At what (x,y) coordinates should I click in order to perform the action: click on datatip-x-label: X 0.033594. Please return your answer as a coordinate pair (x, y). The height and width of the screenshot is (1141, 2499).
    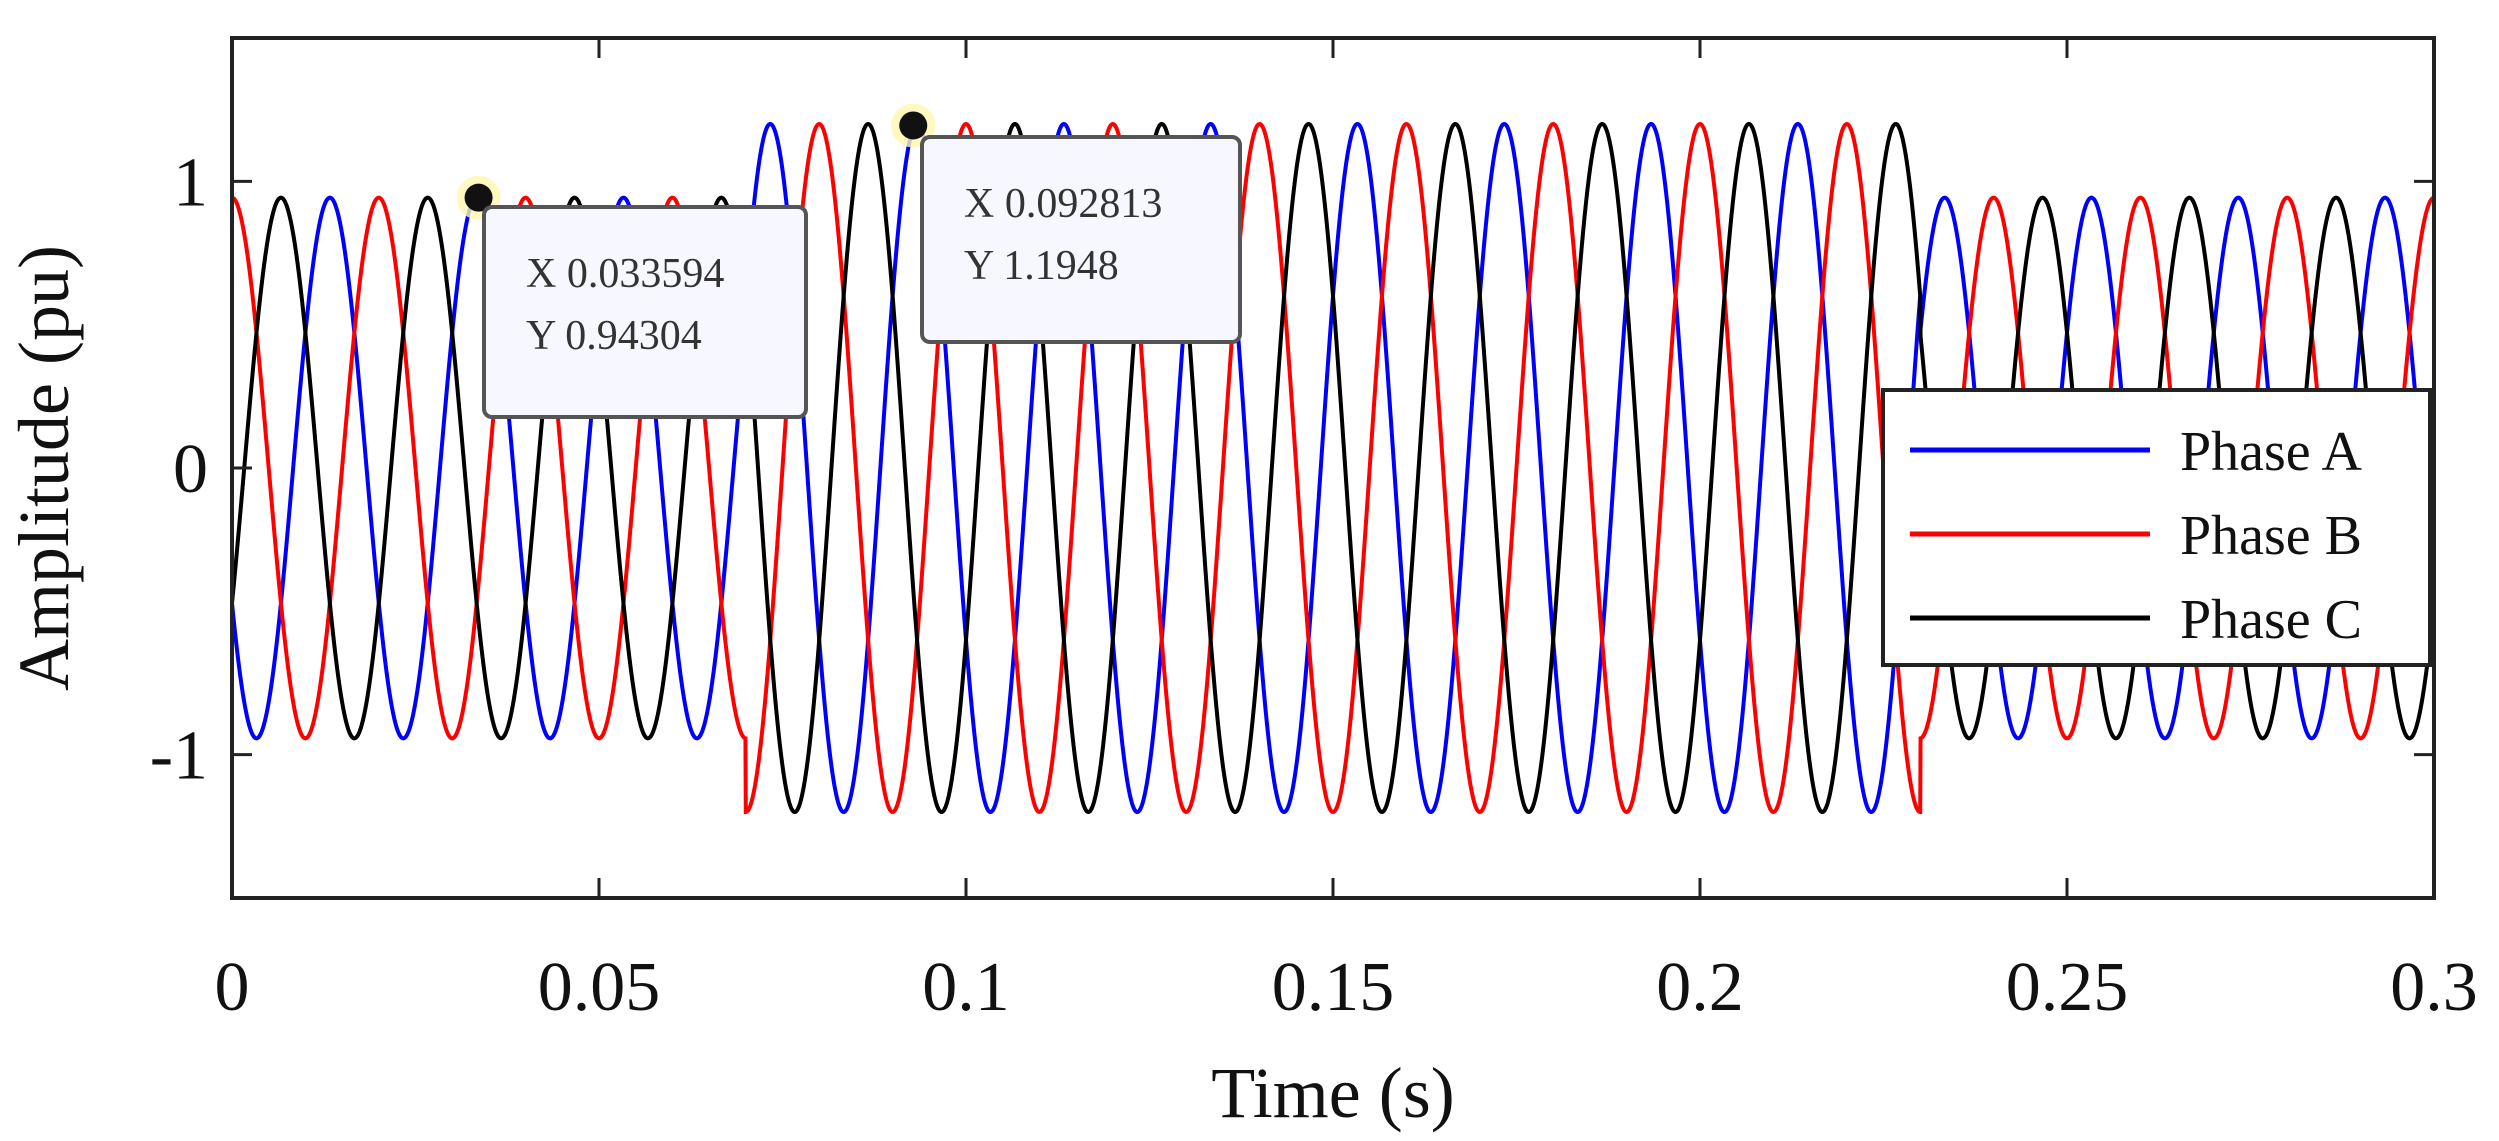
    Looking at the image, I should click on (625, 274).